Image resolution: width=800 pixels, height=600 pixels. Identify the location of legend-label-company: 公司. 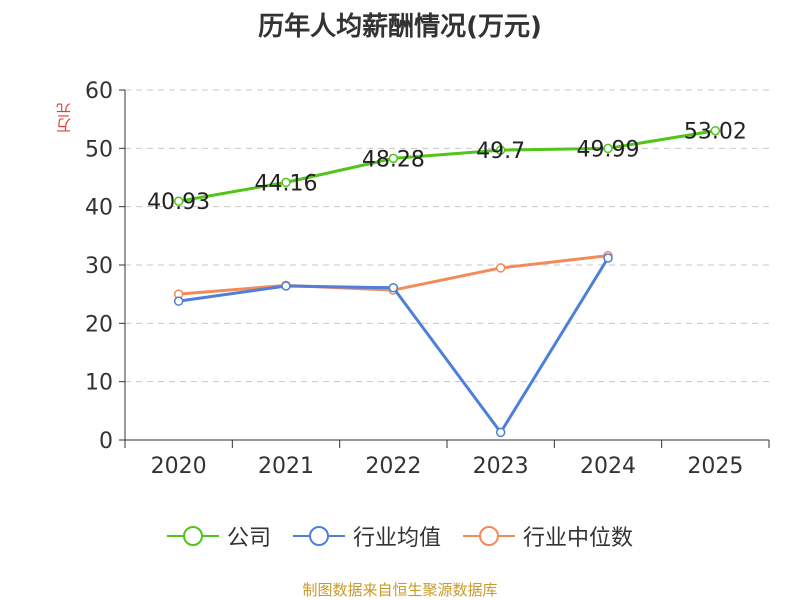
(248, 538).